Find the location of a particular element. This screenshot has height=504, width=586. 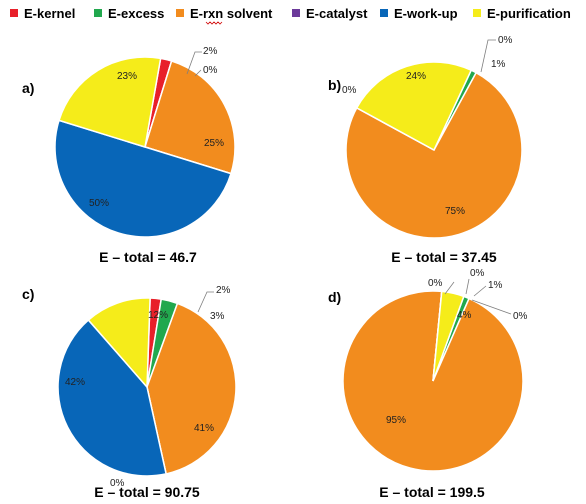

legend-item-purification: E-purification is located at coordinates (522, 13).